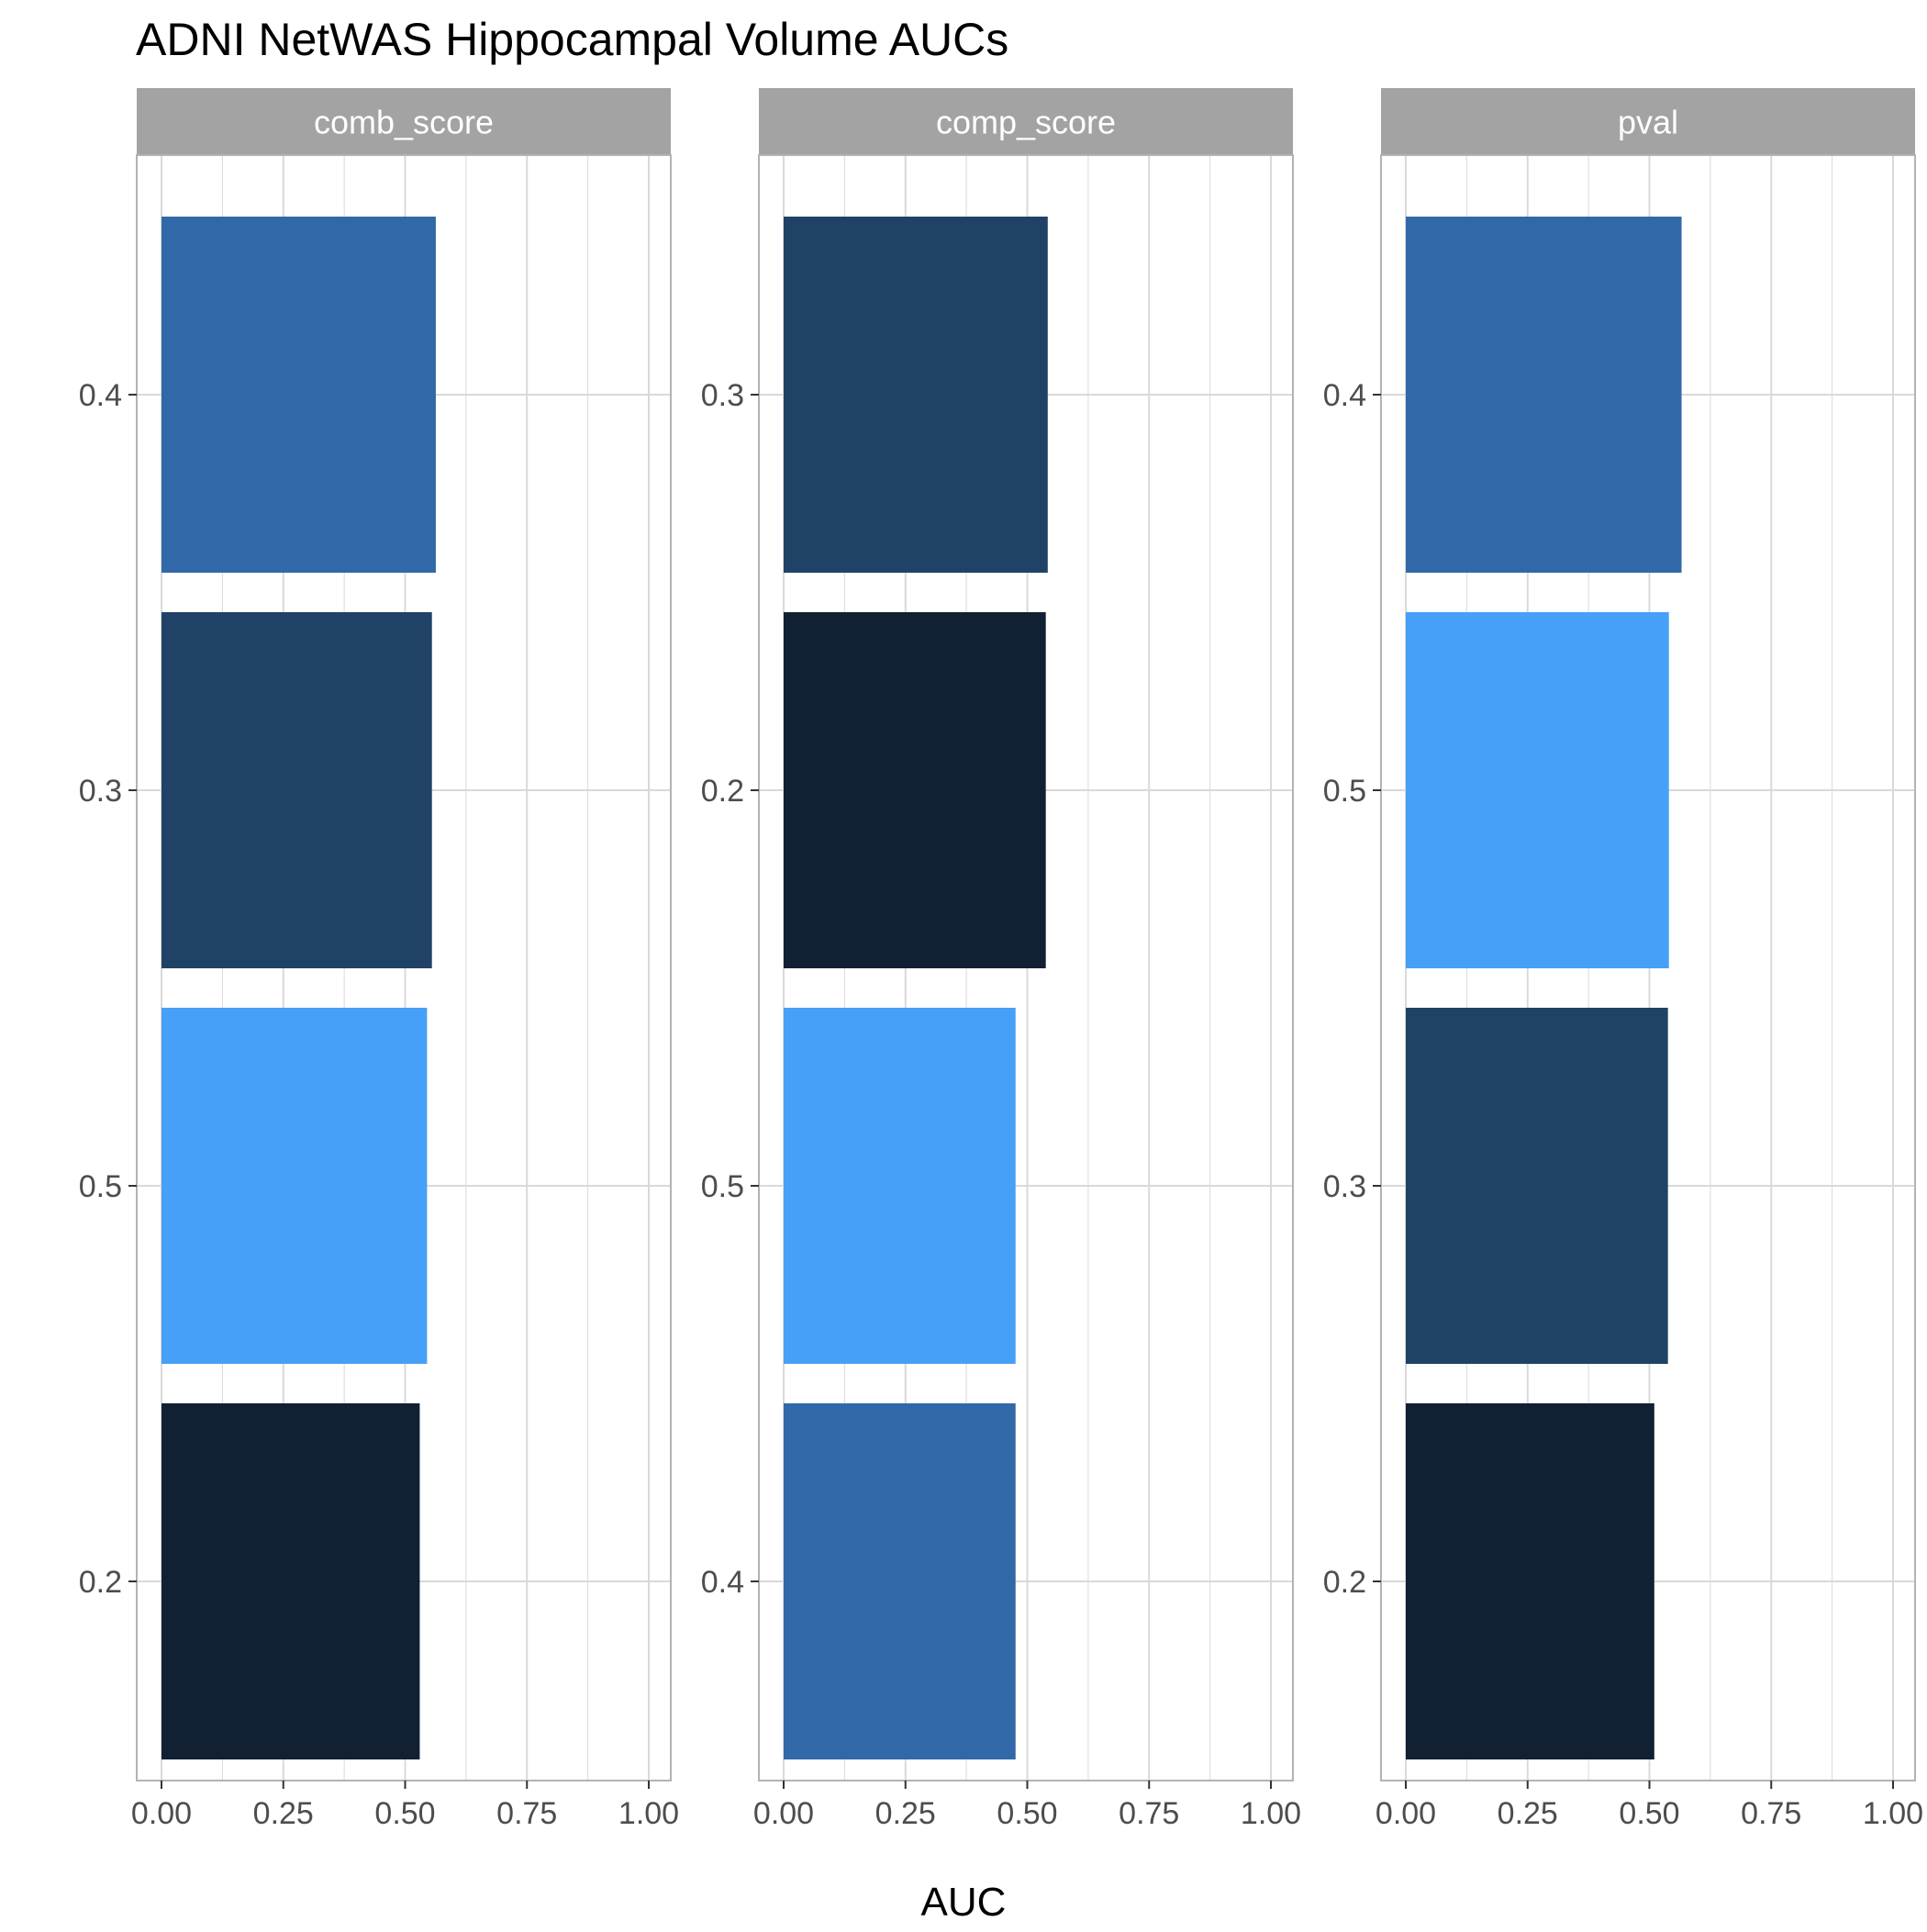 The height and width of the screenshot is (1932, 1927). Describe the element at coordinates (963, 1903) in the screenshot. I see `x-axis-title: AUC` at that location.